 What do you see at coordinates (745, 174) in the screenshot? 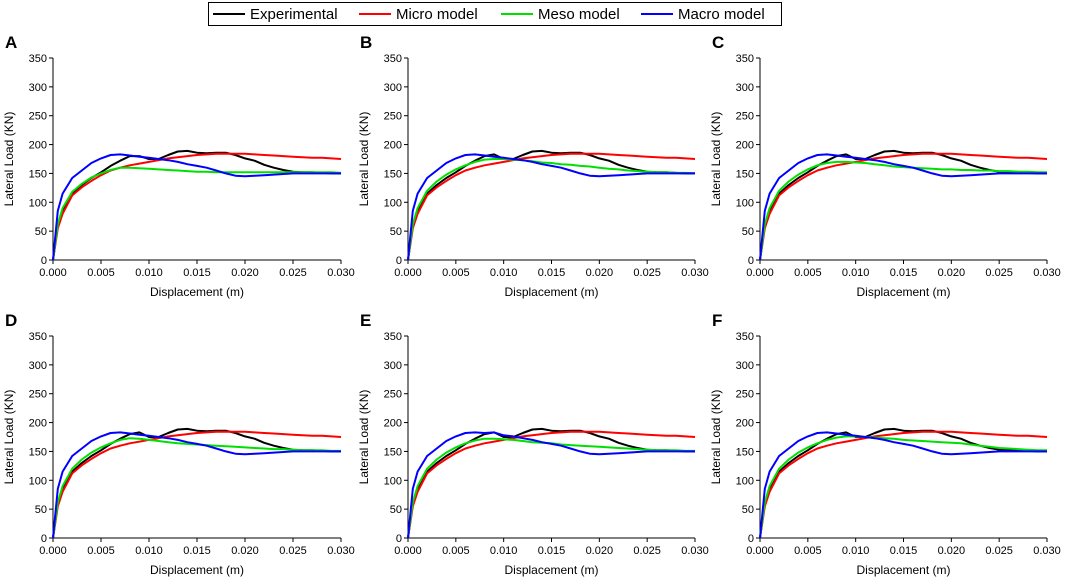
I see `y-tick-label-c: 150` at bounding box center [745, 174].